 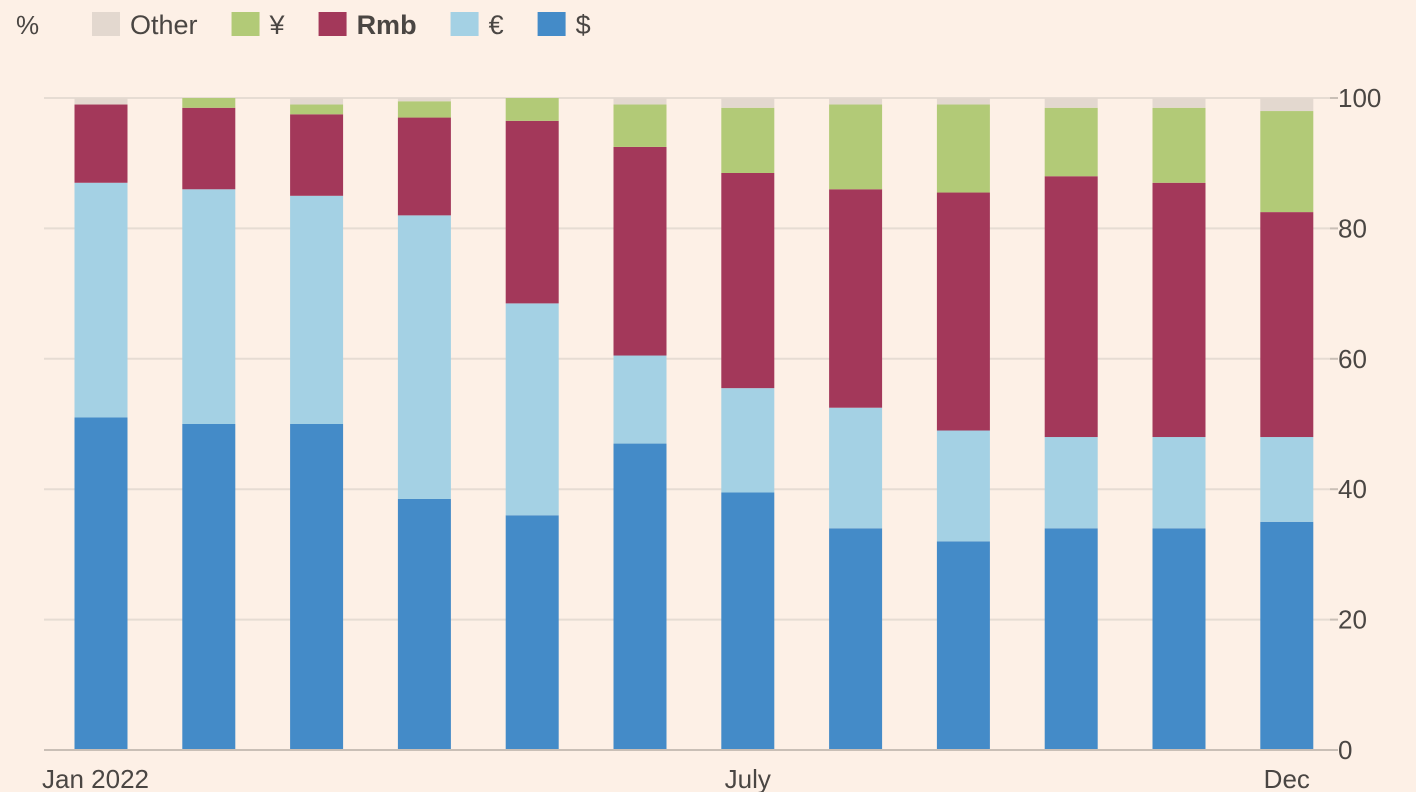 What do you see at coordinates (1345, 750) in the screenshot?
I see `y-tick-label: 0` at bounding box center [1345, 750].